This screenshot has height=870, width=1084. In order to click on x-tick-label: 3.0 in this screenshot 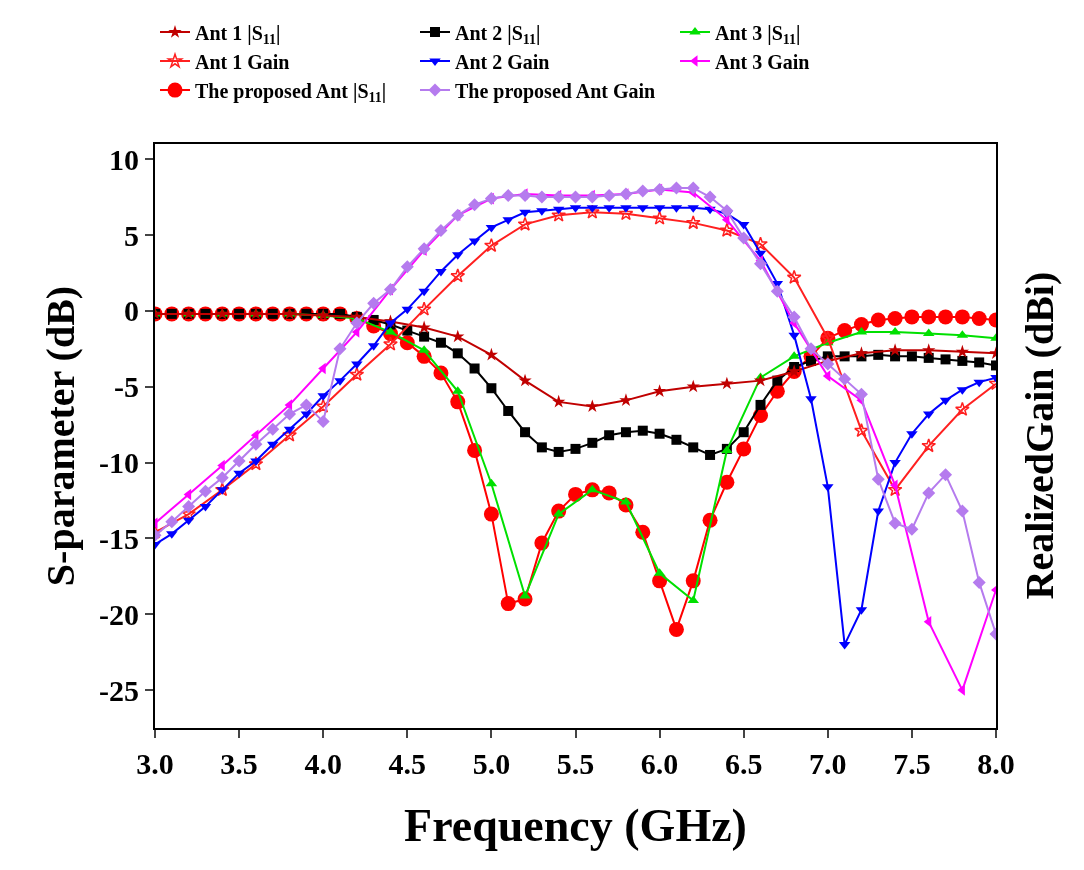, I will do `click(155, 763)`.